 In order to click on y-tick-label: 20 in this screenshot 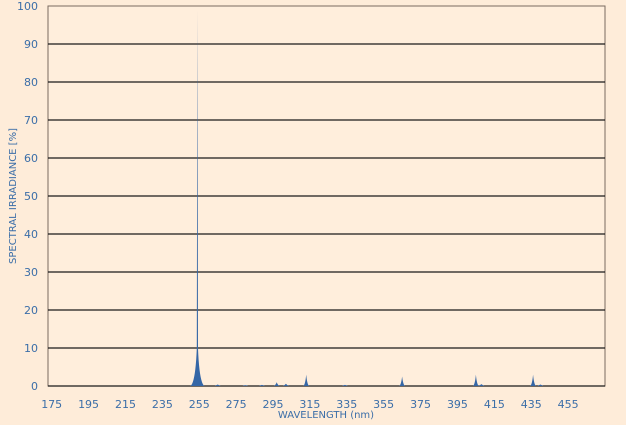, I will do `click(31, 310)`.